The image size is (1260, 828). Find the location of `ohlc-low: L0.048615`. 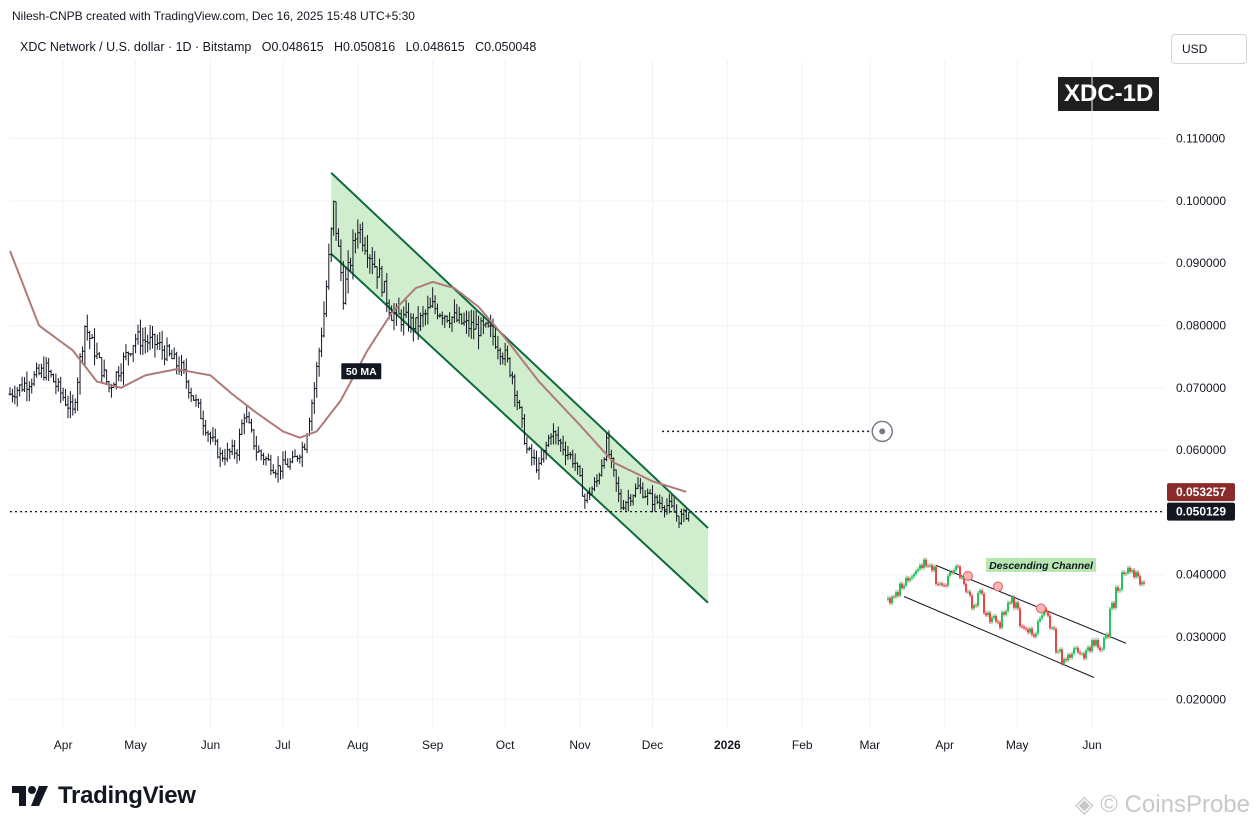

ohlc-low: L0.048615 is located at coordinates (435, 47).